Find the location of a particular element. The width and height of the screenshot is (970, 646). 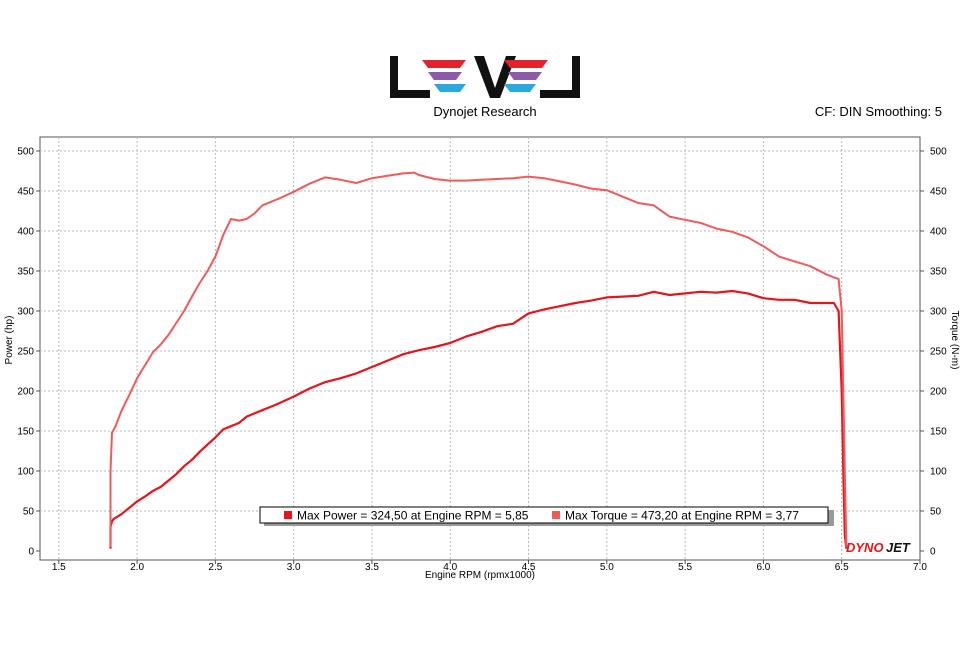

y2-tick-label: 400 is located at coordinates (938, 232).